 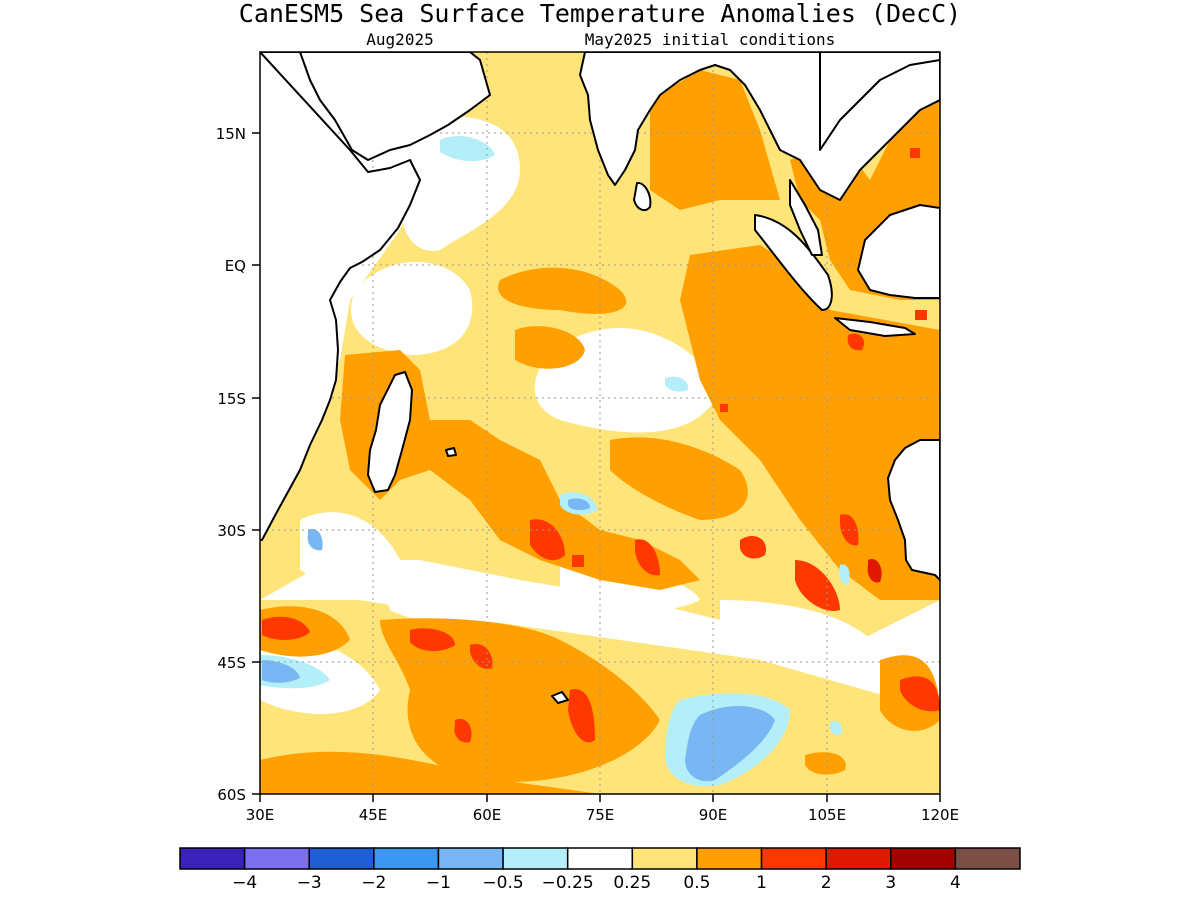 What do you see at coordinates (309, 883) in the screenshot?
I see `colorbar-label: −3` at bounding box center [309, 883].